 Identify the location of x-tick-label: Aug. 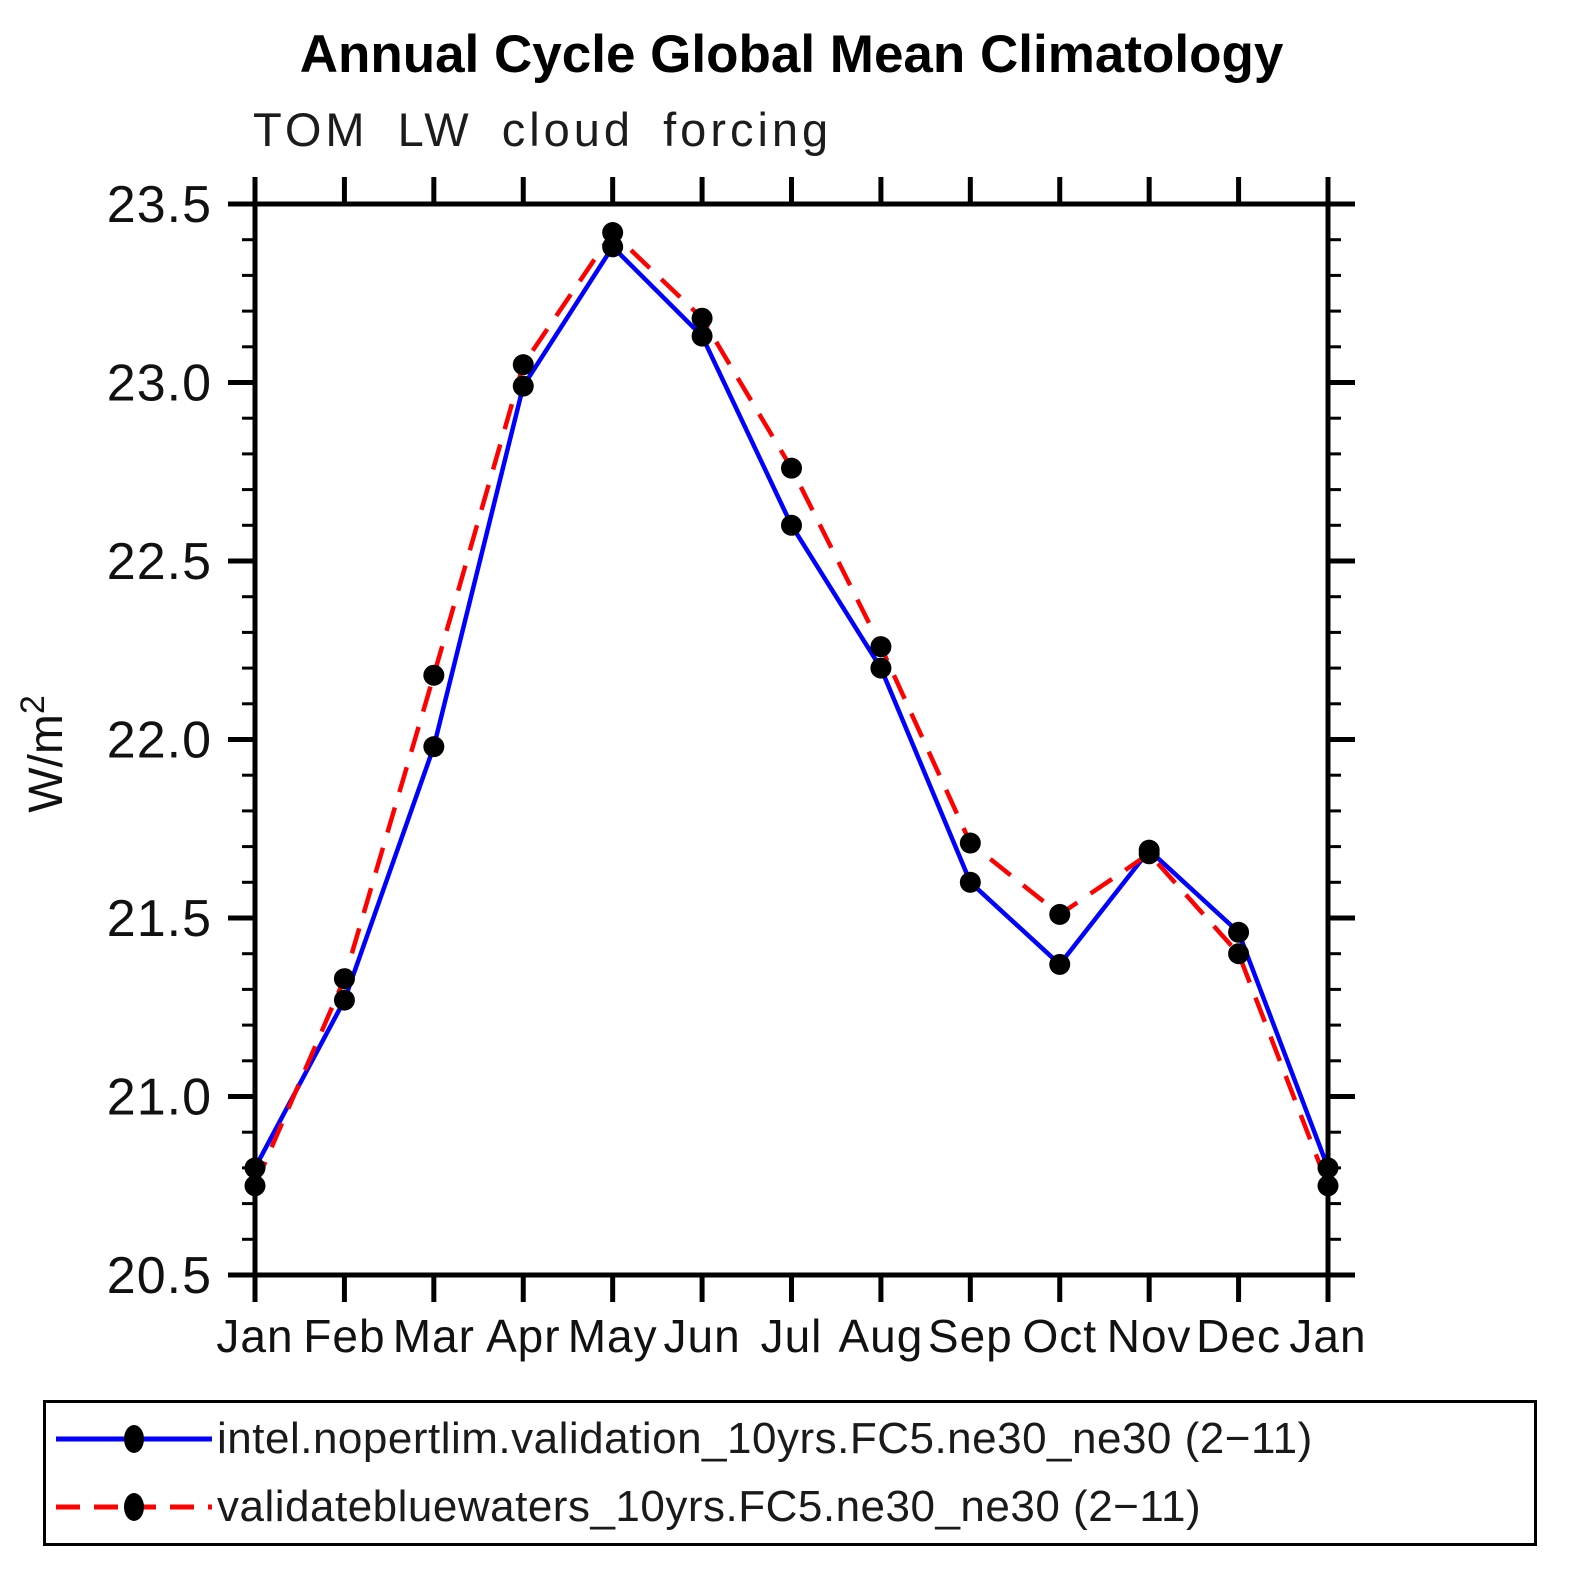
(880, 1336).